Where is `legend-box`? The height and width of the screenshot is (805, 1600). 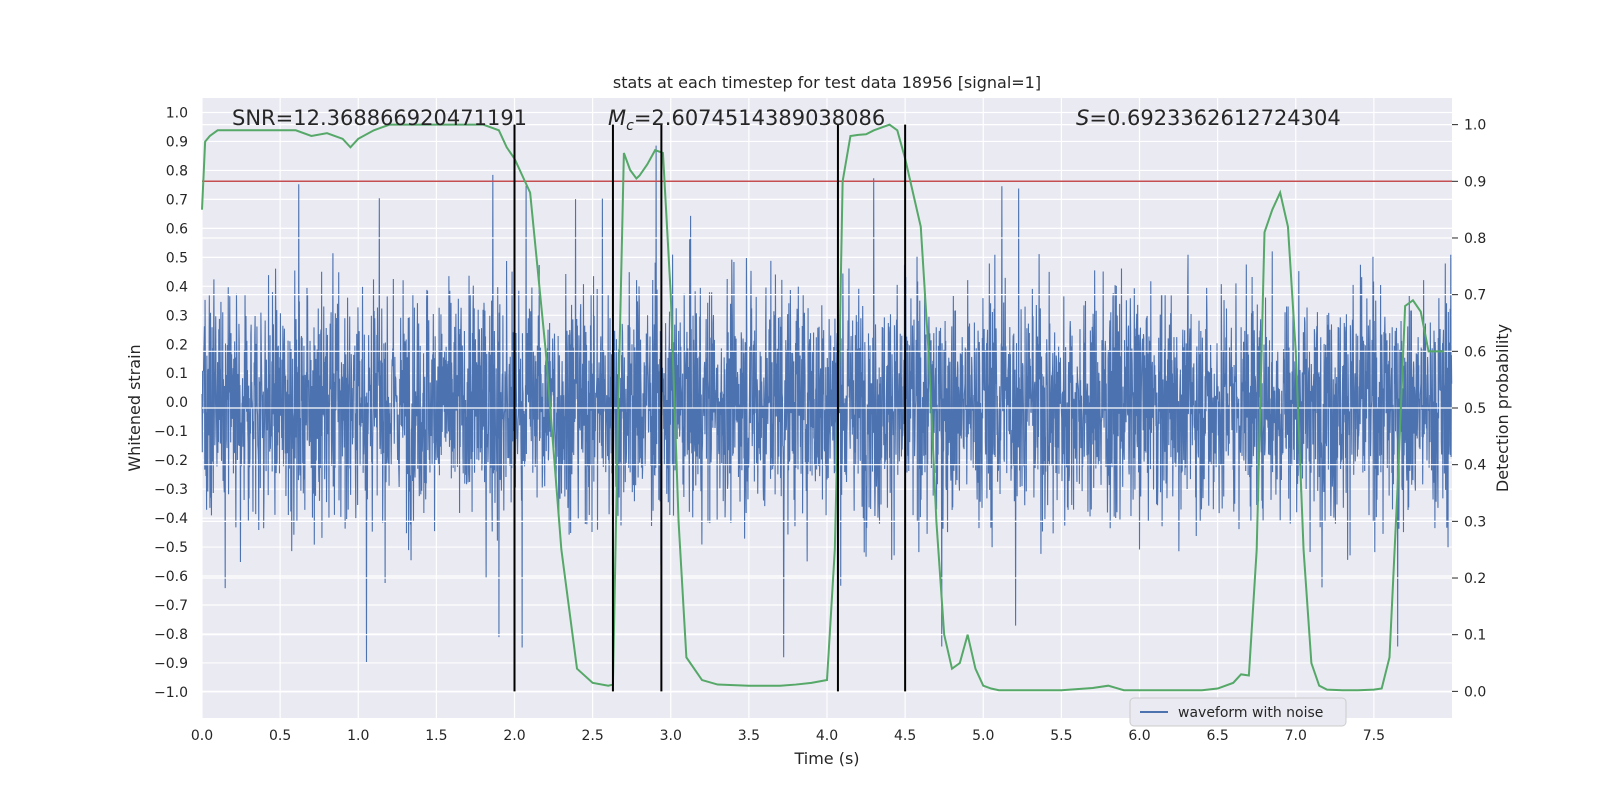 legend-box is located at coordinates (1238, 712).